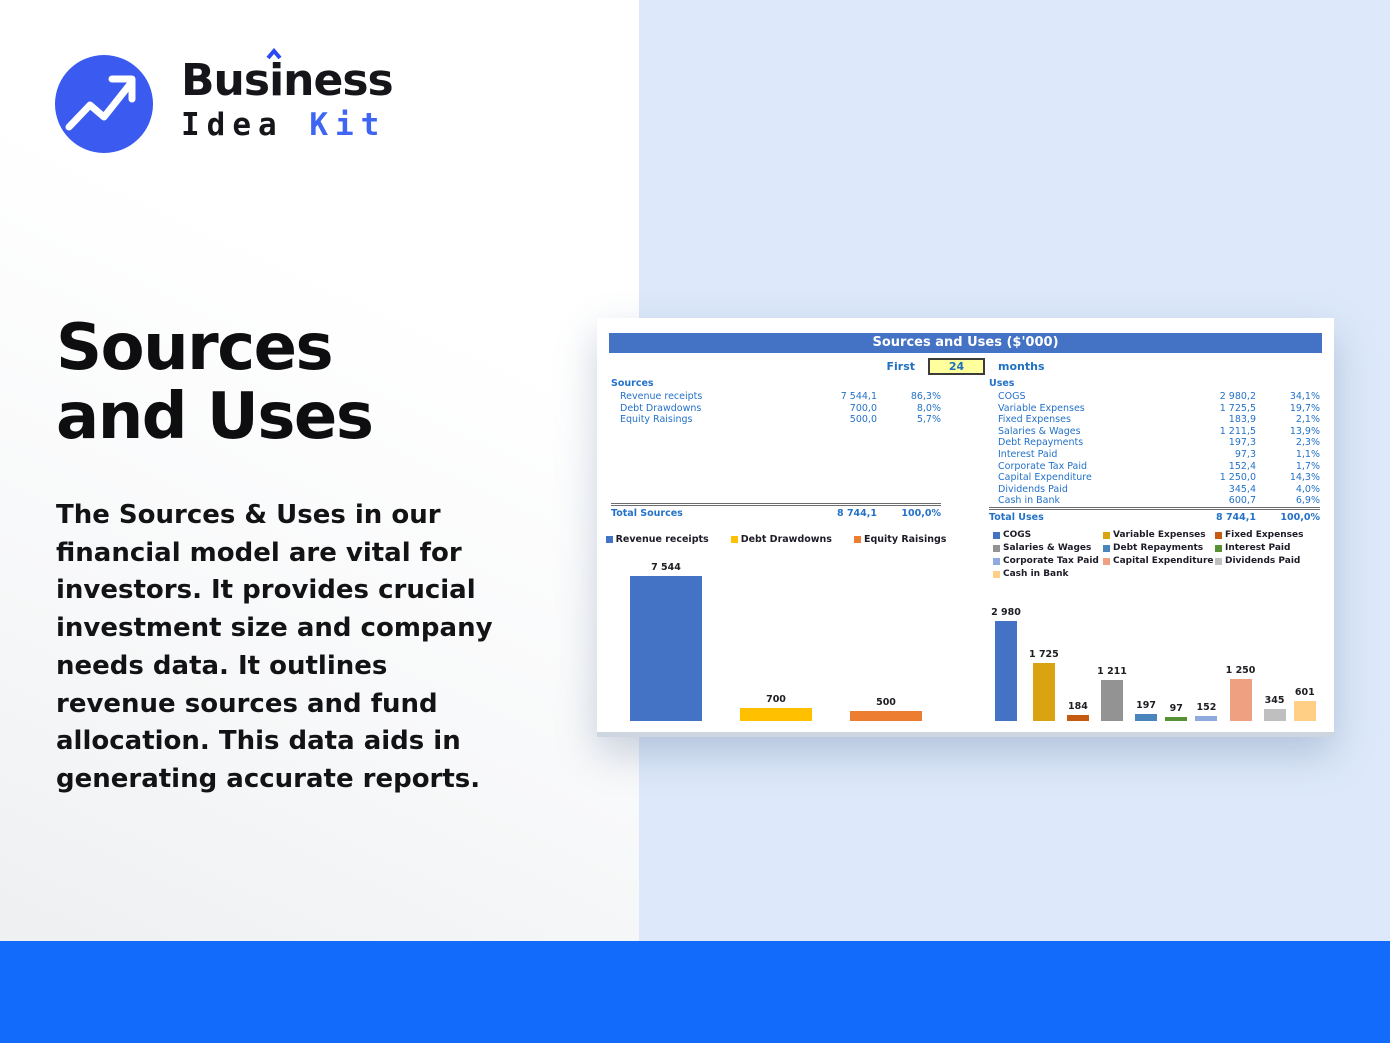 The image size is (1390, 1043). What do you see at coordinates (662, 539) in the screenshot?
I see `legend-label: Revenue receipts` at bounding box center [662, 539].